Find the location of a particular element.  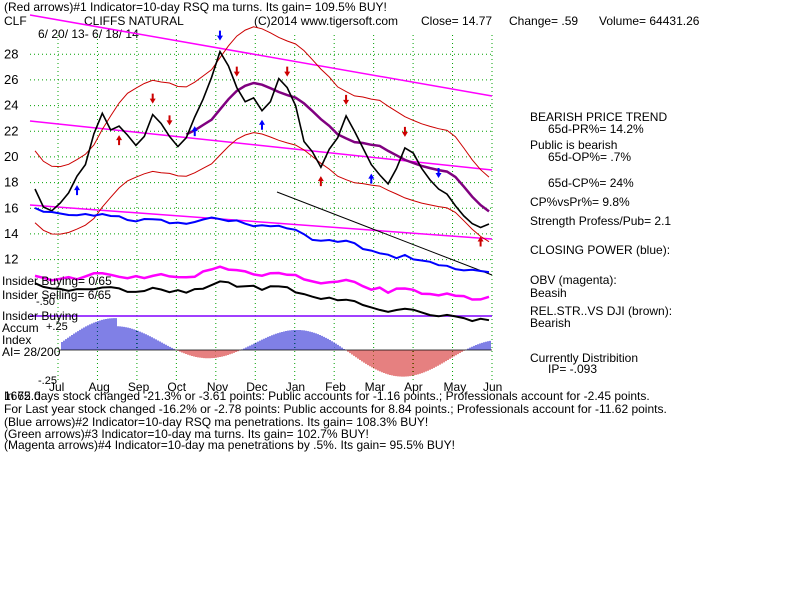

cpvspr-value: CP%vsPr%= 9.8% is located at coordinates (580, 202).